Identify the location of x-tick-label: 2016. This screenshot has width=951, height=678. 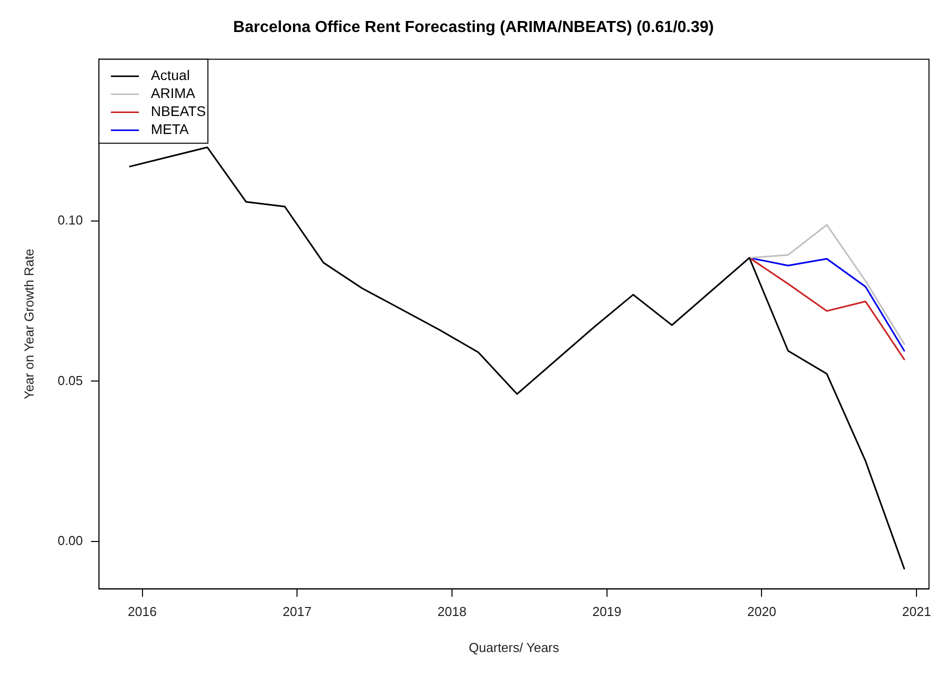
(142, 612).